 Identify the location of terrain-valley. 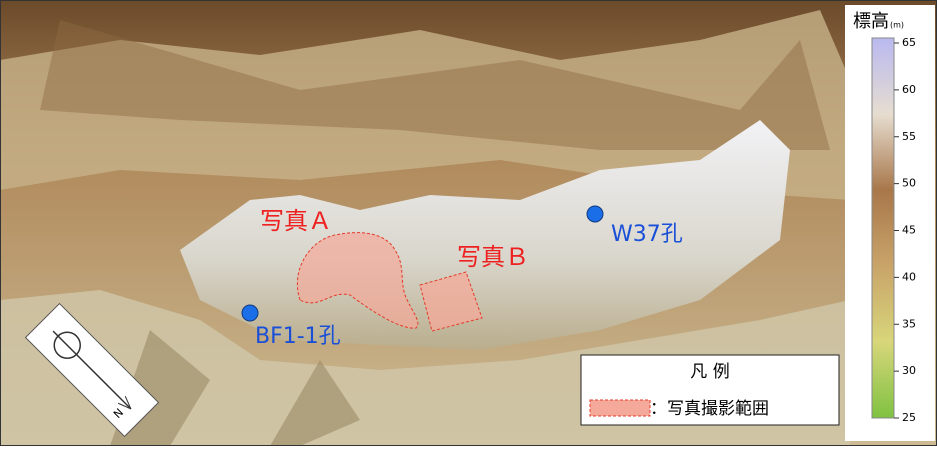
(235, 388).